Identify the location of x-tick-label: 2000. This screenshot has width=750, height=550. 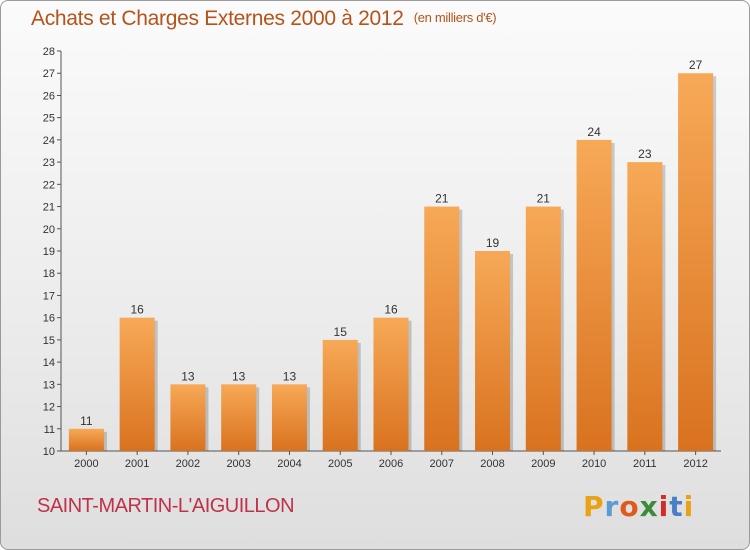
(86, 464).